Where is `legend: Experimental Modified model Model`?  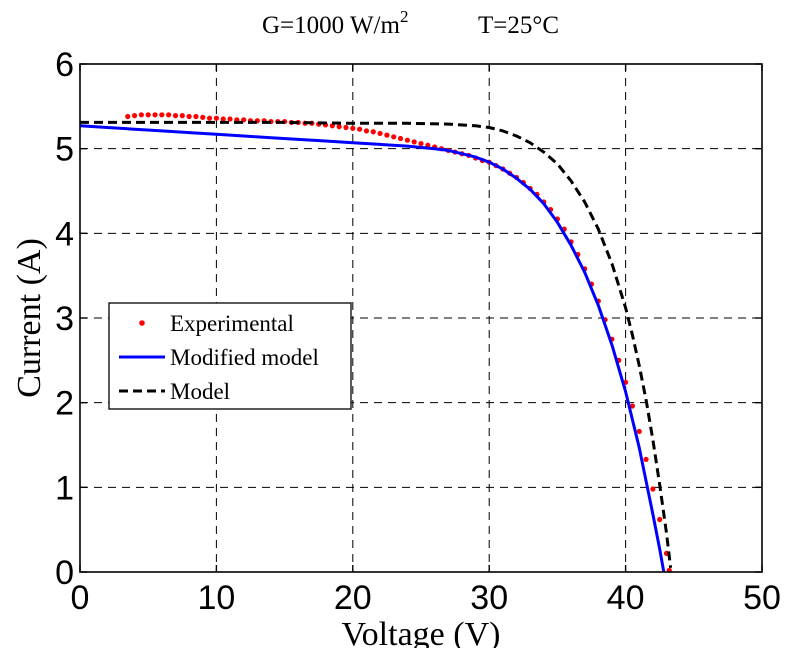
legend: Experimental Modified model Model is located at coordinates (230, 356).